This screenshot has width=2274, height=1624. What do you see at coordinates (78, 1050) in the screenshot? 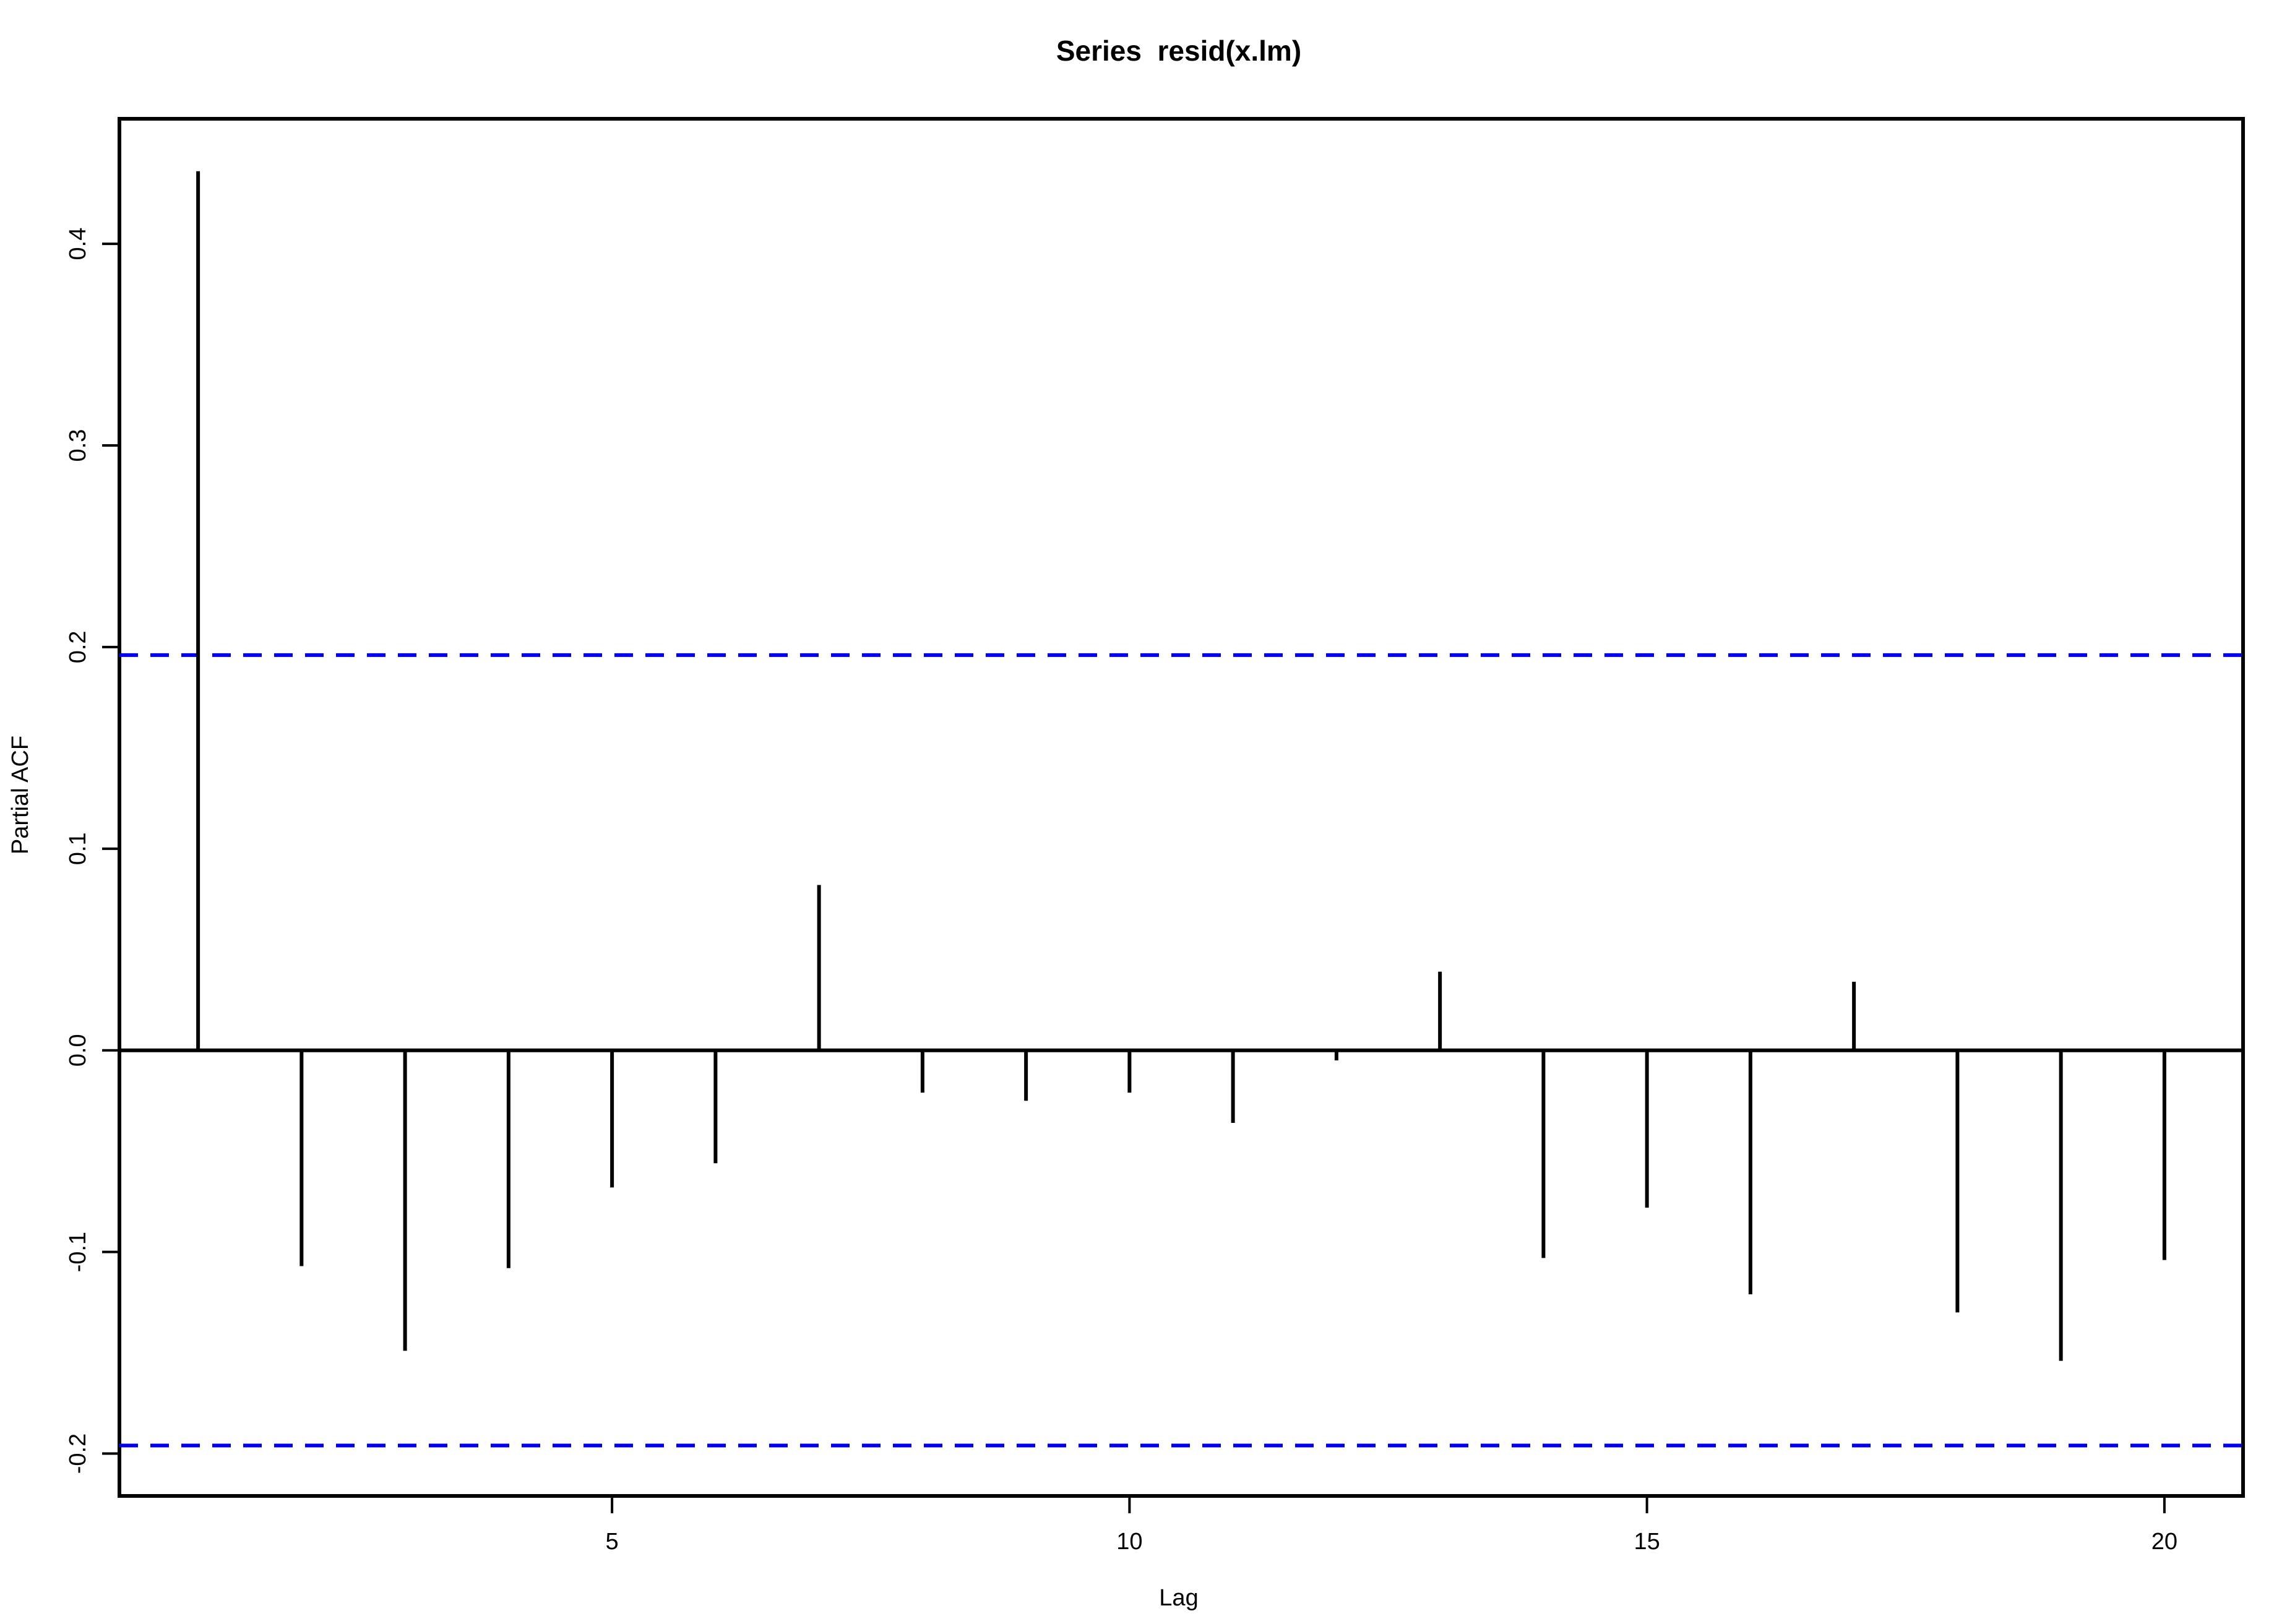
I see `y-tick-label-2: 0.0` at bounding box center [78, 1050].